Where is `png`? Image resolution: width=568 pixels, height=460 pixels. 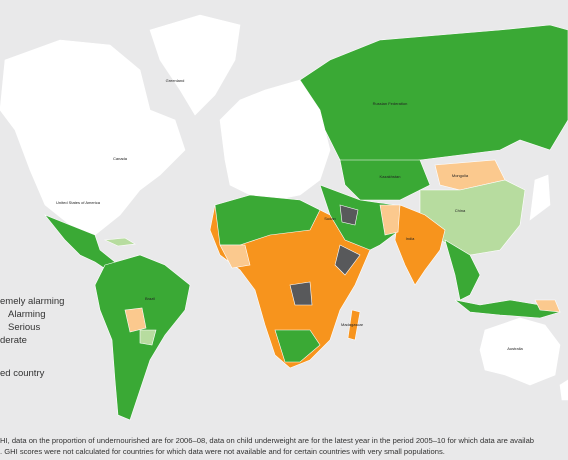
png is located at coordinates (547, 306).